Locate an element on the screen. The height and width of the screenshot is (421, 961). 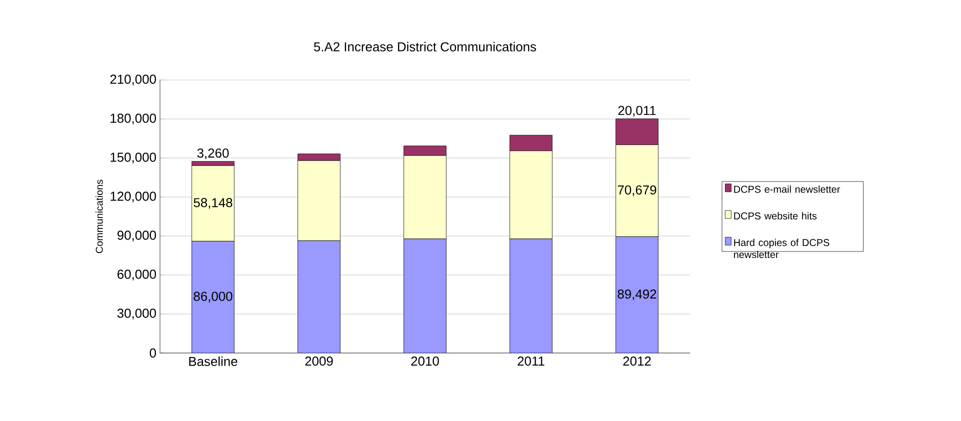
y-tick-label: 120,000 is located at coordinates (133, 197).